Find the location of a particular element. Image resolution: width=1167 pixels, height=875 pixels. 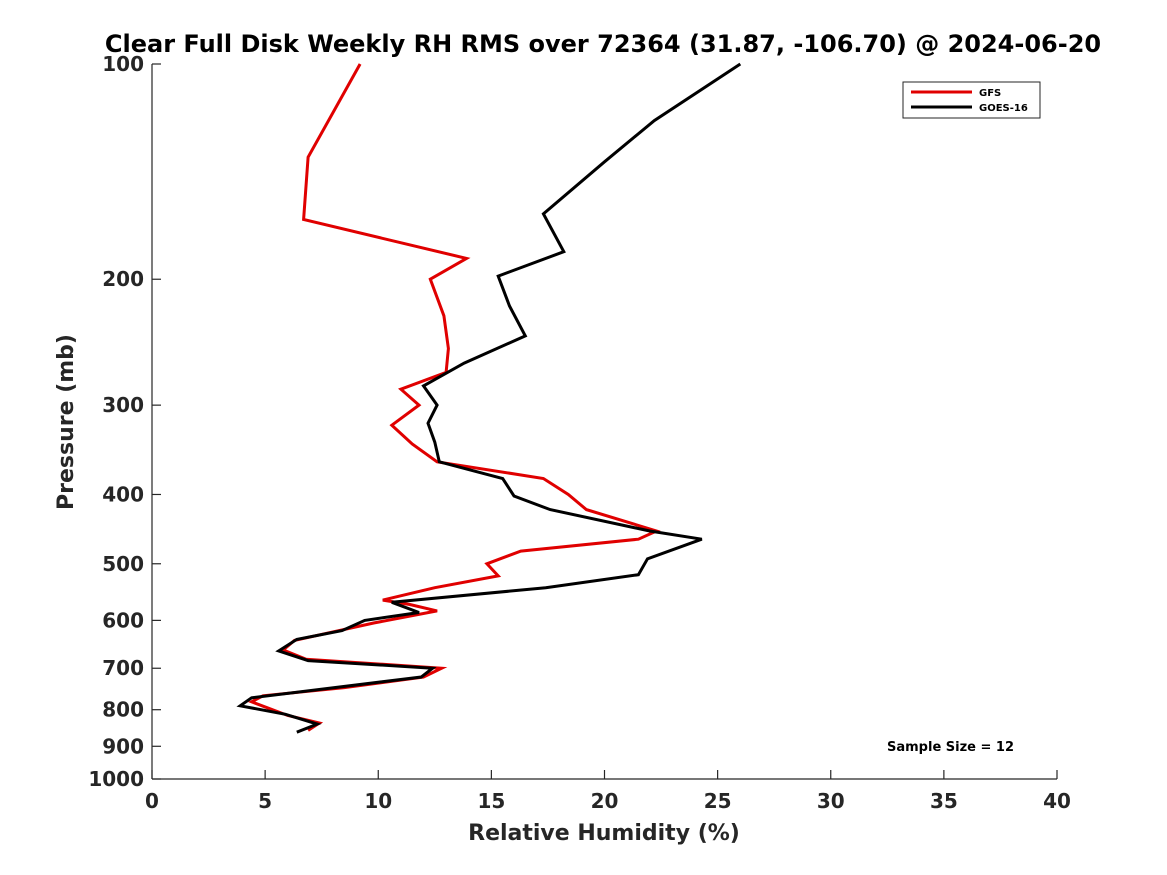

y-tick-label: 200 is located at coordinates (123, 279).